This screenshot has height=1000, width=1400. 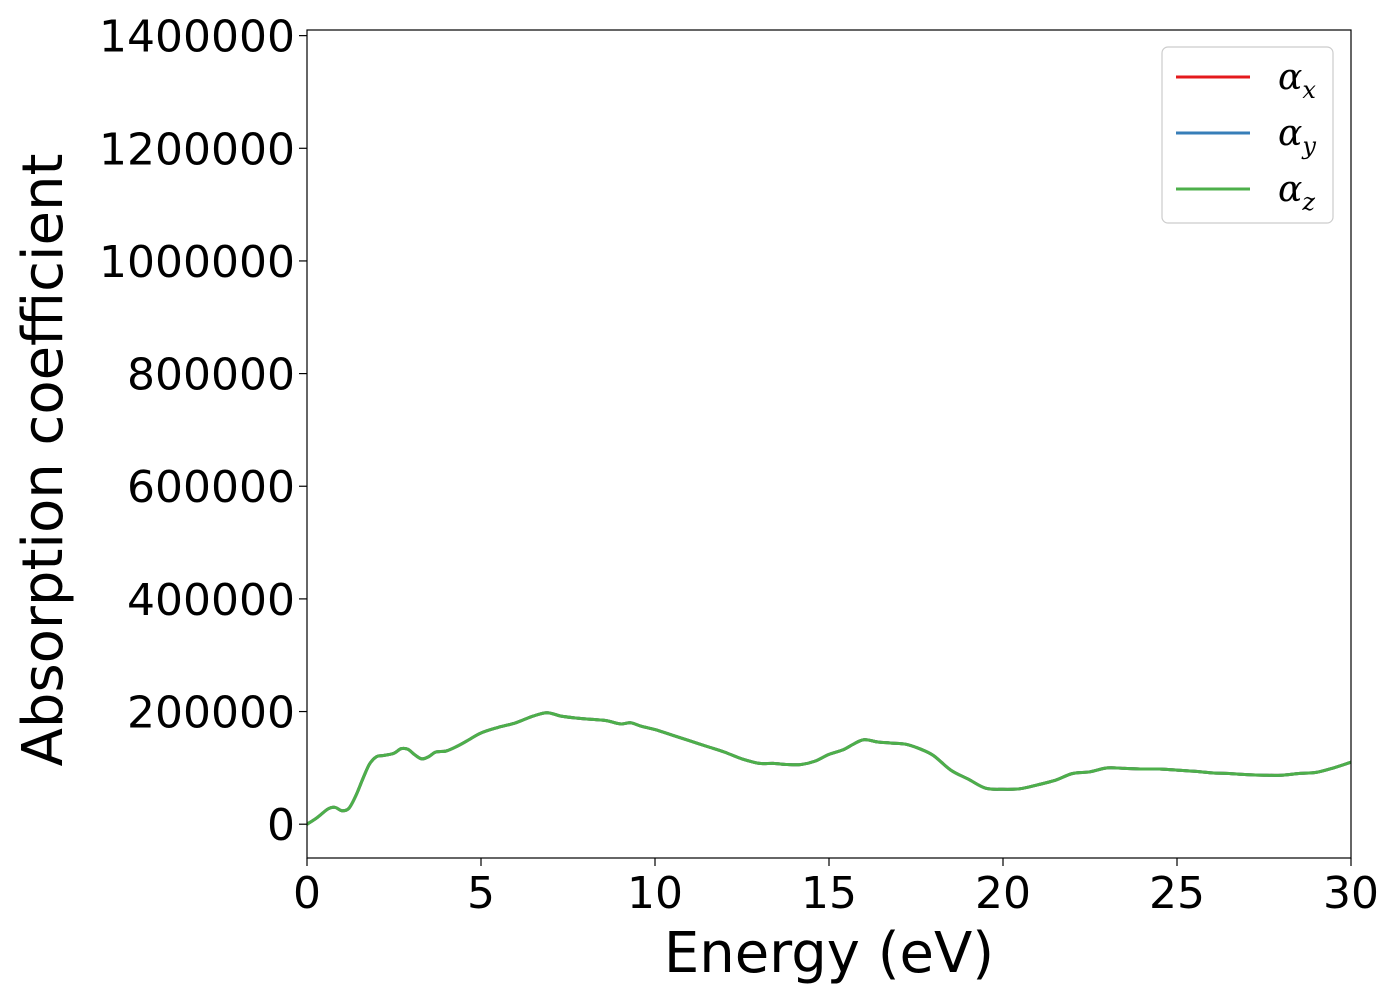 What do you see at coordinates (211, 487) in the screenshot?
I see `y-tick-label: 600000` at bounding box center [211, 487].